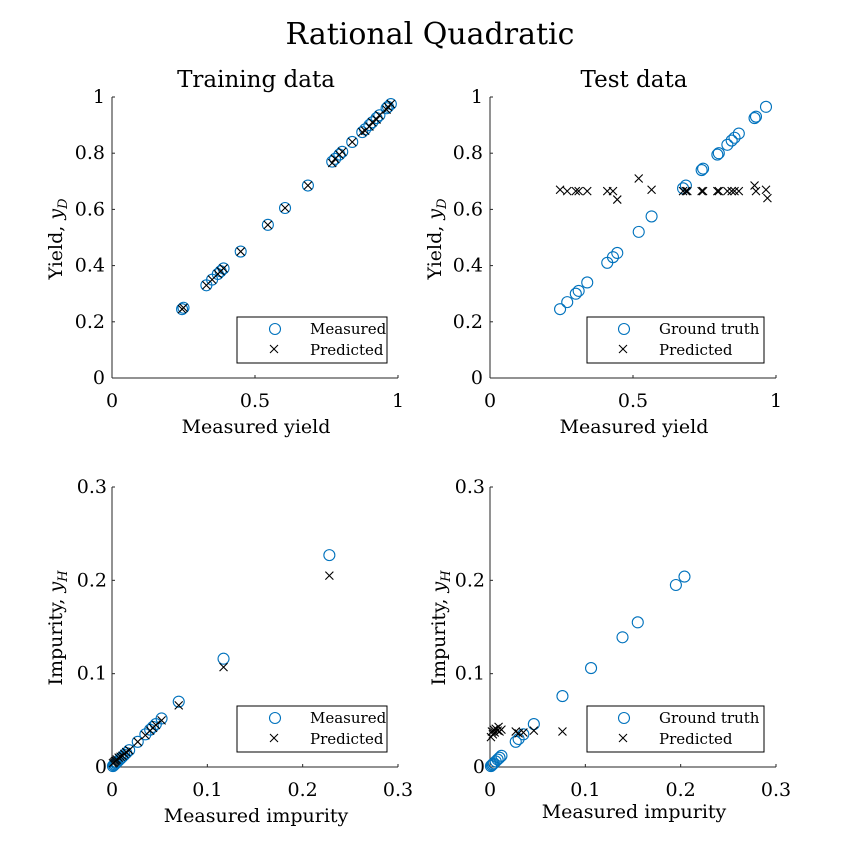  Describe the element at coordinates (398, 401) in the screenshot. I see `x-tick-label: 1` at that location.